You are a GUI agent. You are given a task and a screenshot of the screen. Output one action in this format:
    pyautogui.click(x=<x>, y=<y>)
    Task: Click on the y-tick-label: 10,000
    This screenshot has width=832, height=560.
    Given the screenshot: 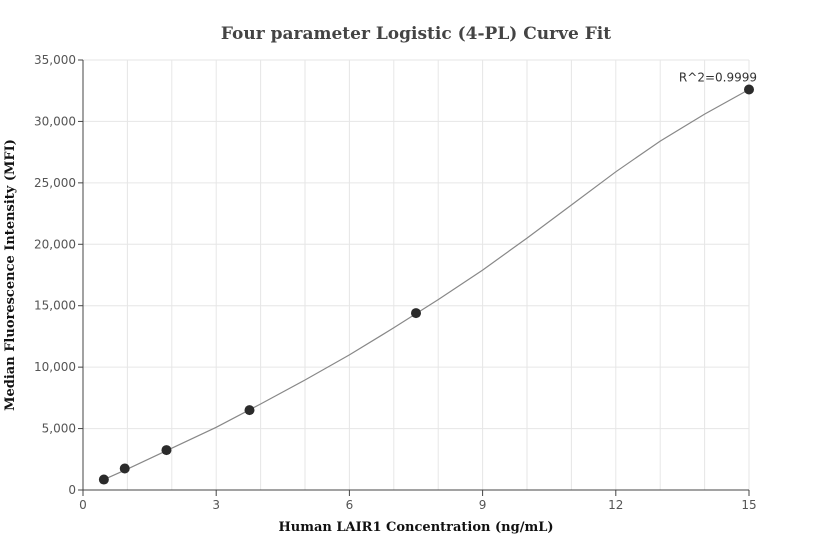 What is the action you would take?
    pyautogui.click(x=55, y=367)
    